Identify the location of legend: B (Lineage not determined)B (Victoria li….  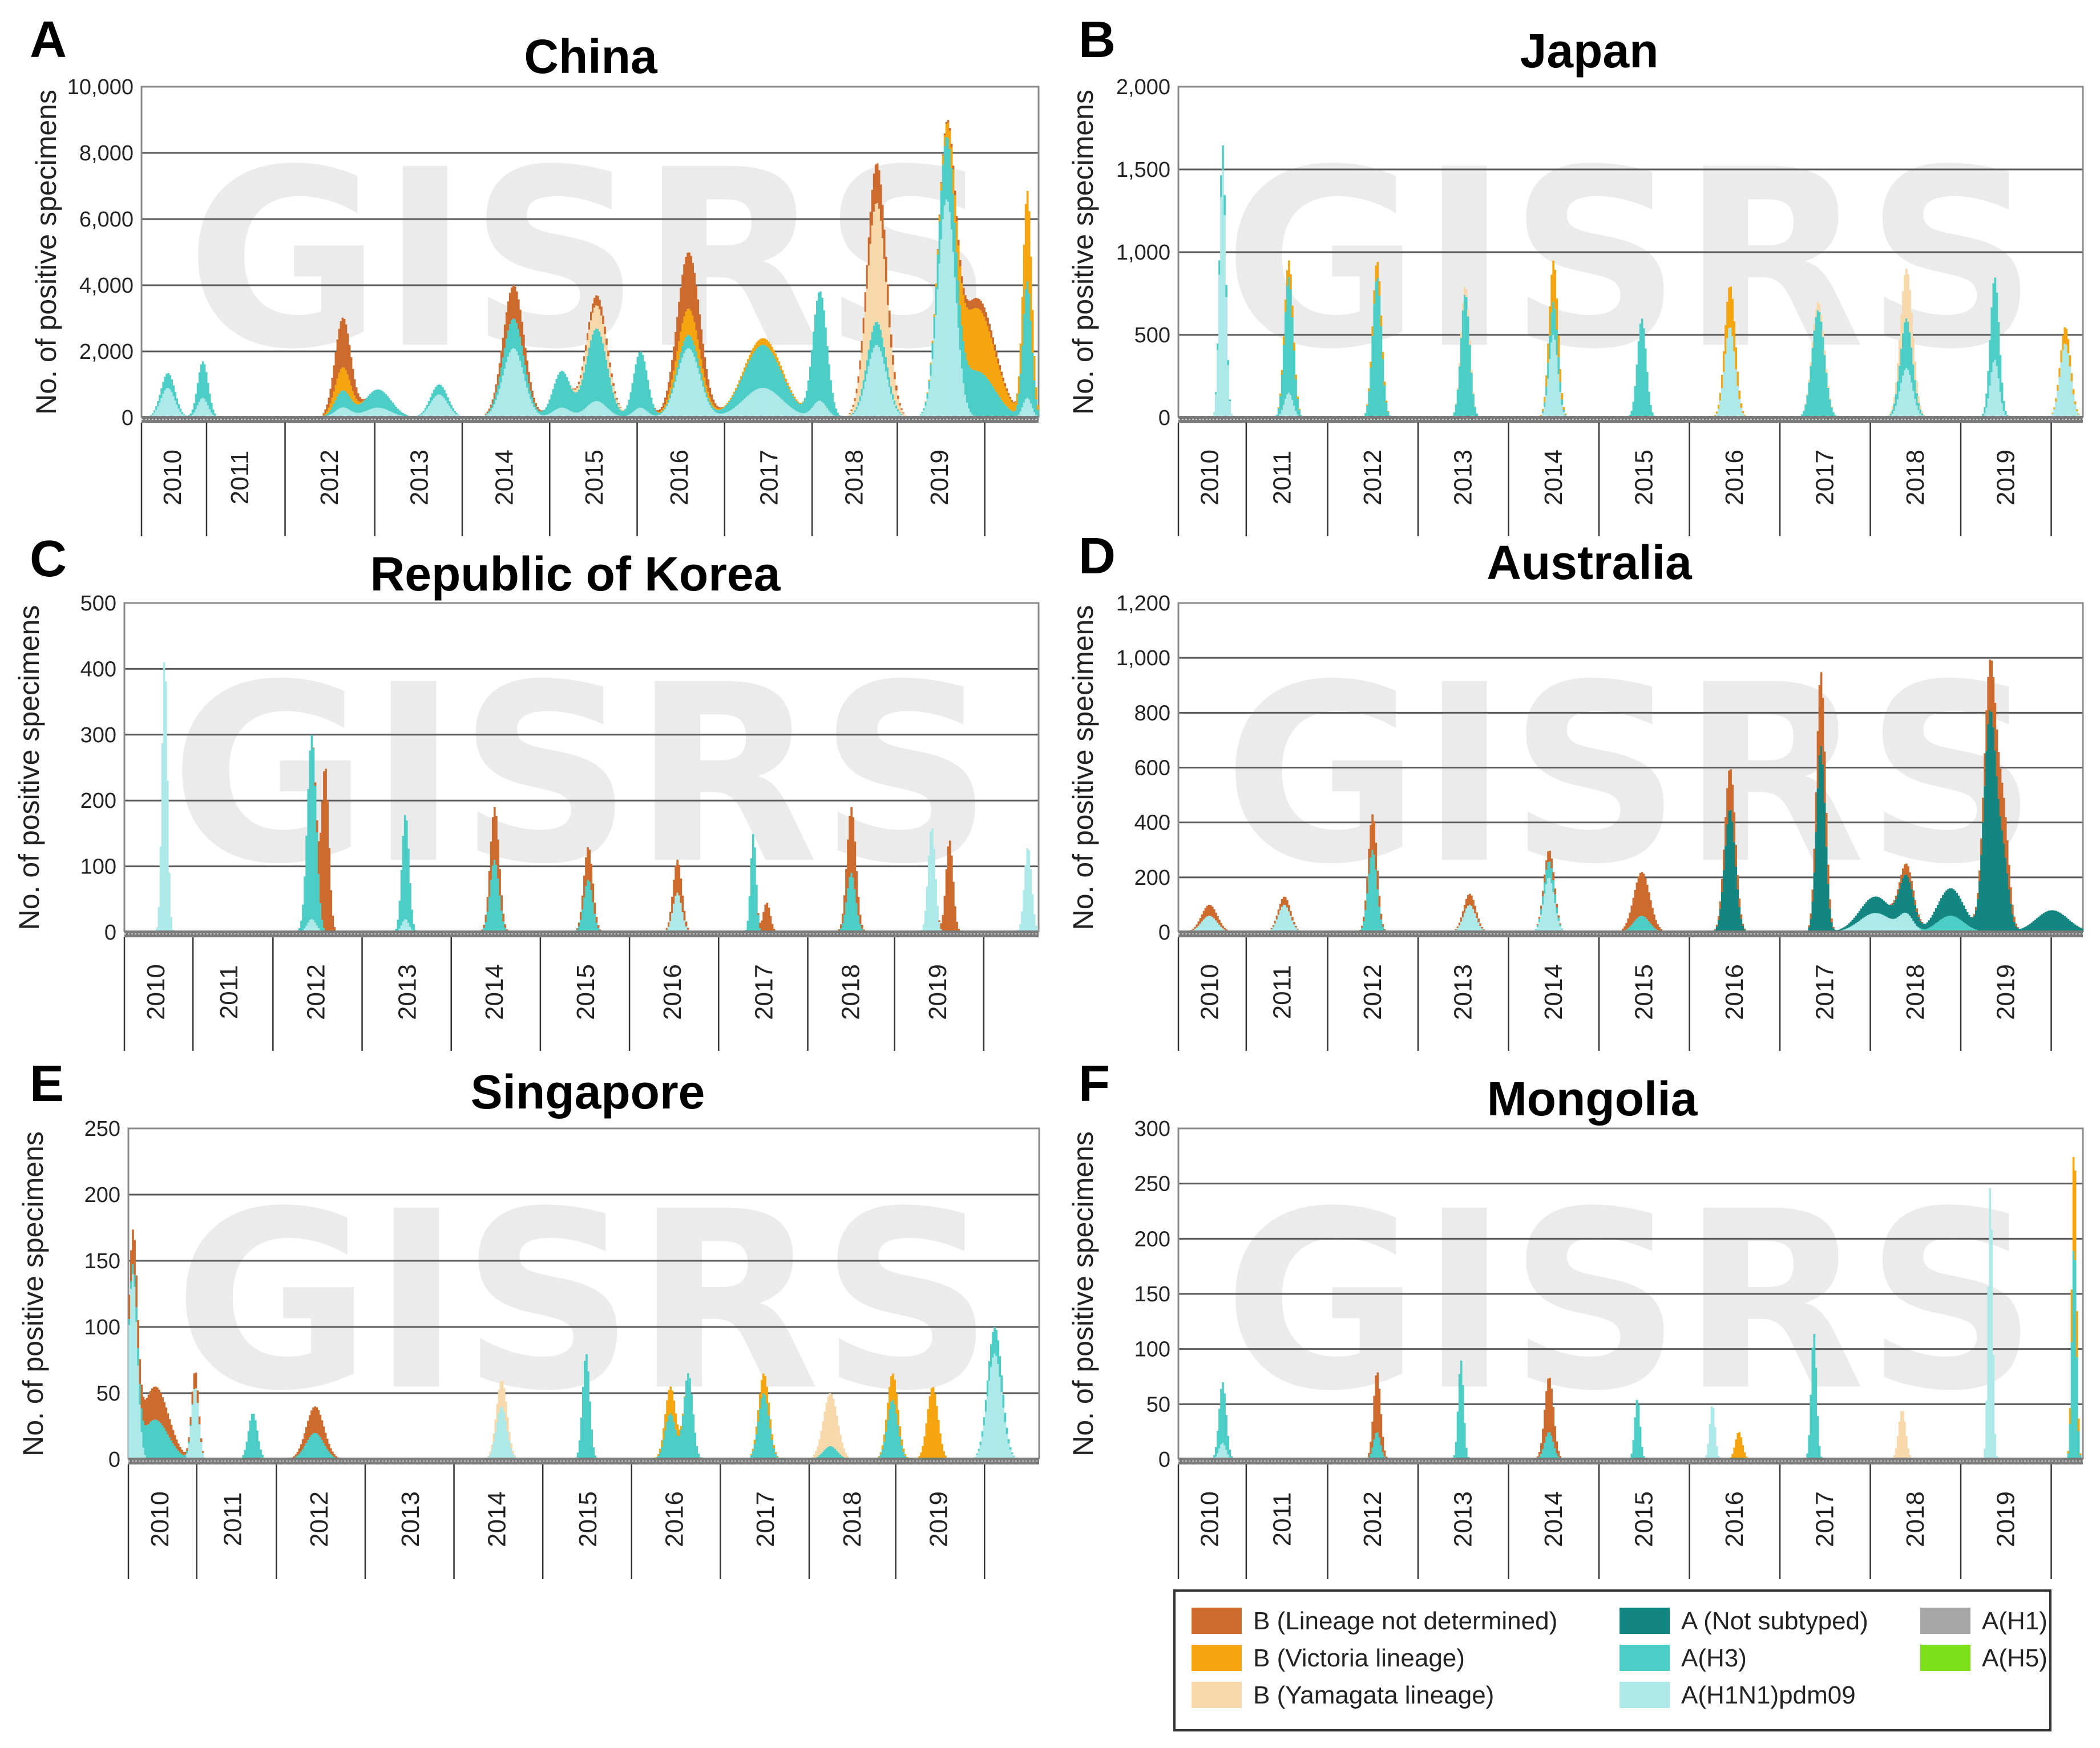
(1612, 1660).